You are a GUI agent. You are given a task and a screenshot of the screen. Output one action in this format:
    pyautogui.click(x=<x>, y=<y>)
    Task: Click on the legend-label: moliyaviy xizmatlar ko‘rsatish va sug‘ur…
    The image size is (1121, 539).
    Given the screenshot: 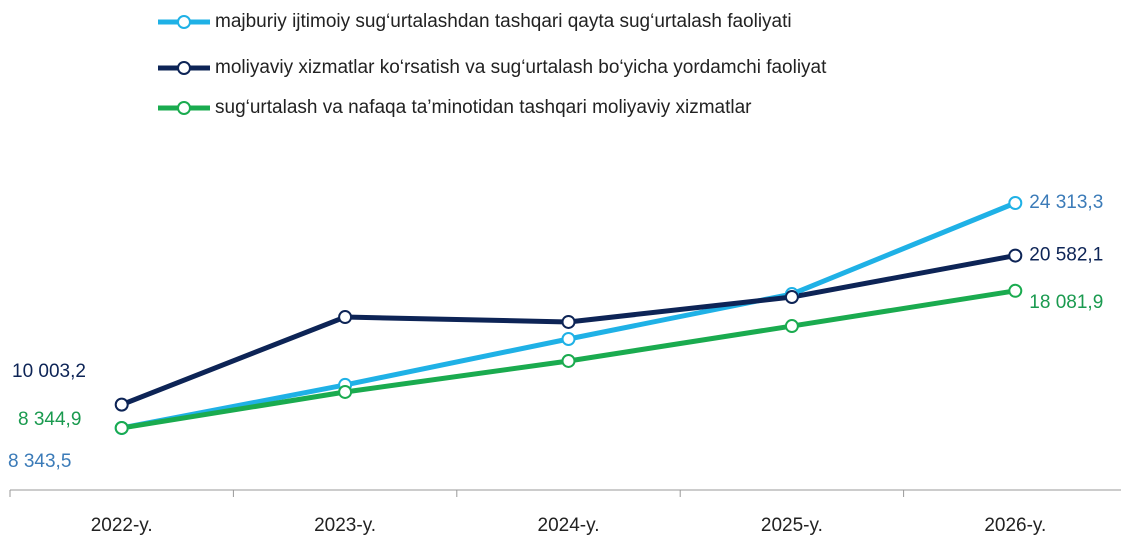 What is the action you would take?
    pyautogui.click(x=521, y=67)
    